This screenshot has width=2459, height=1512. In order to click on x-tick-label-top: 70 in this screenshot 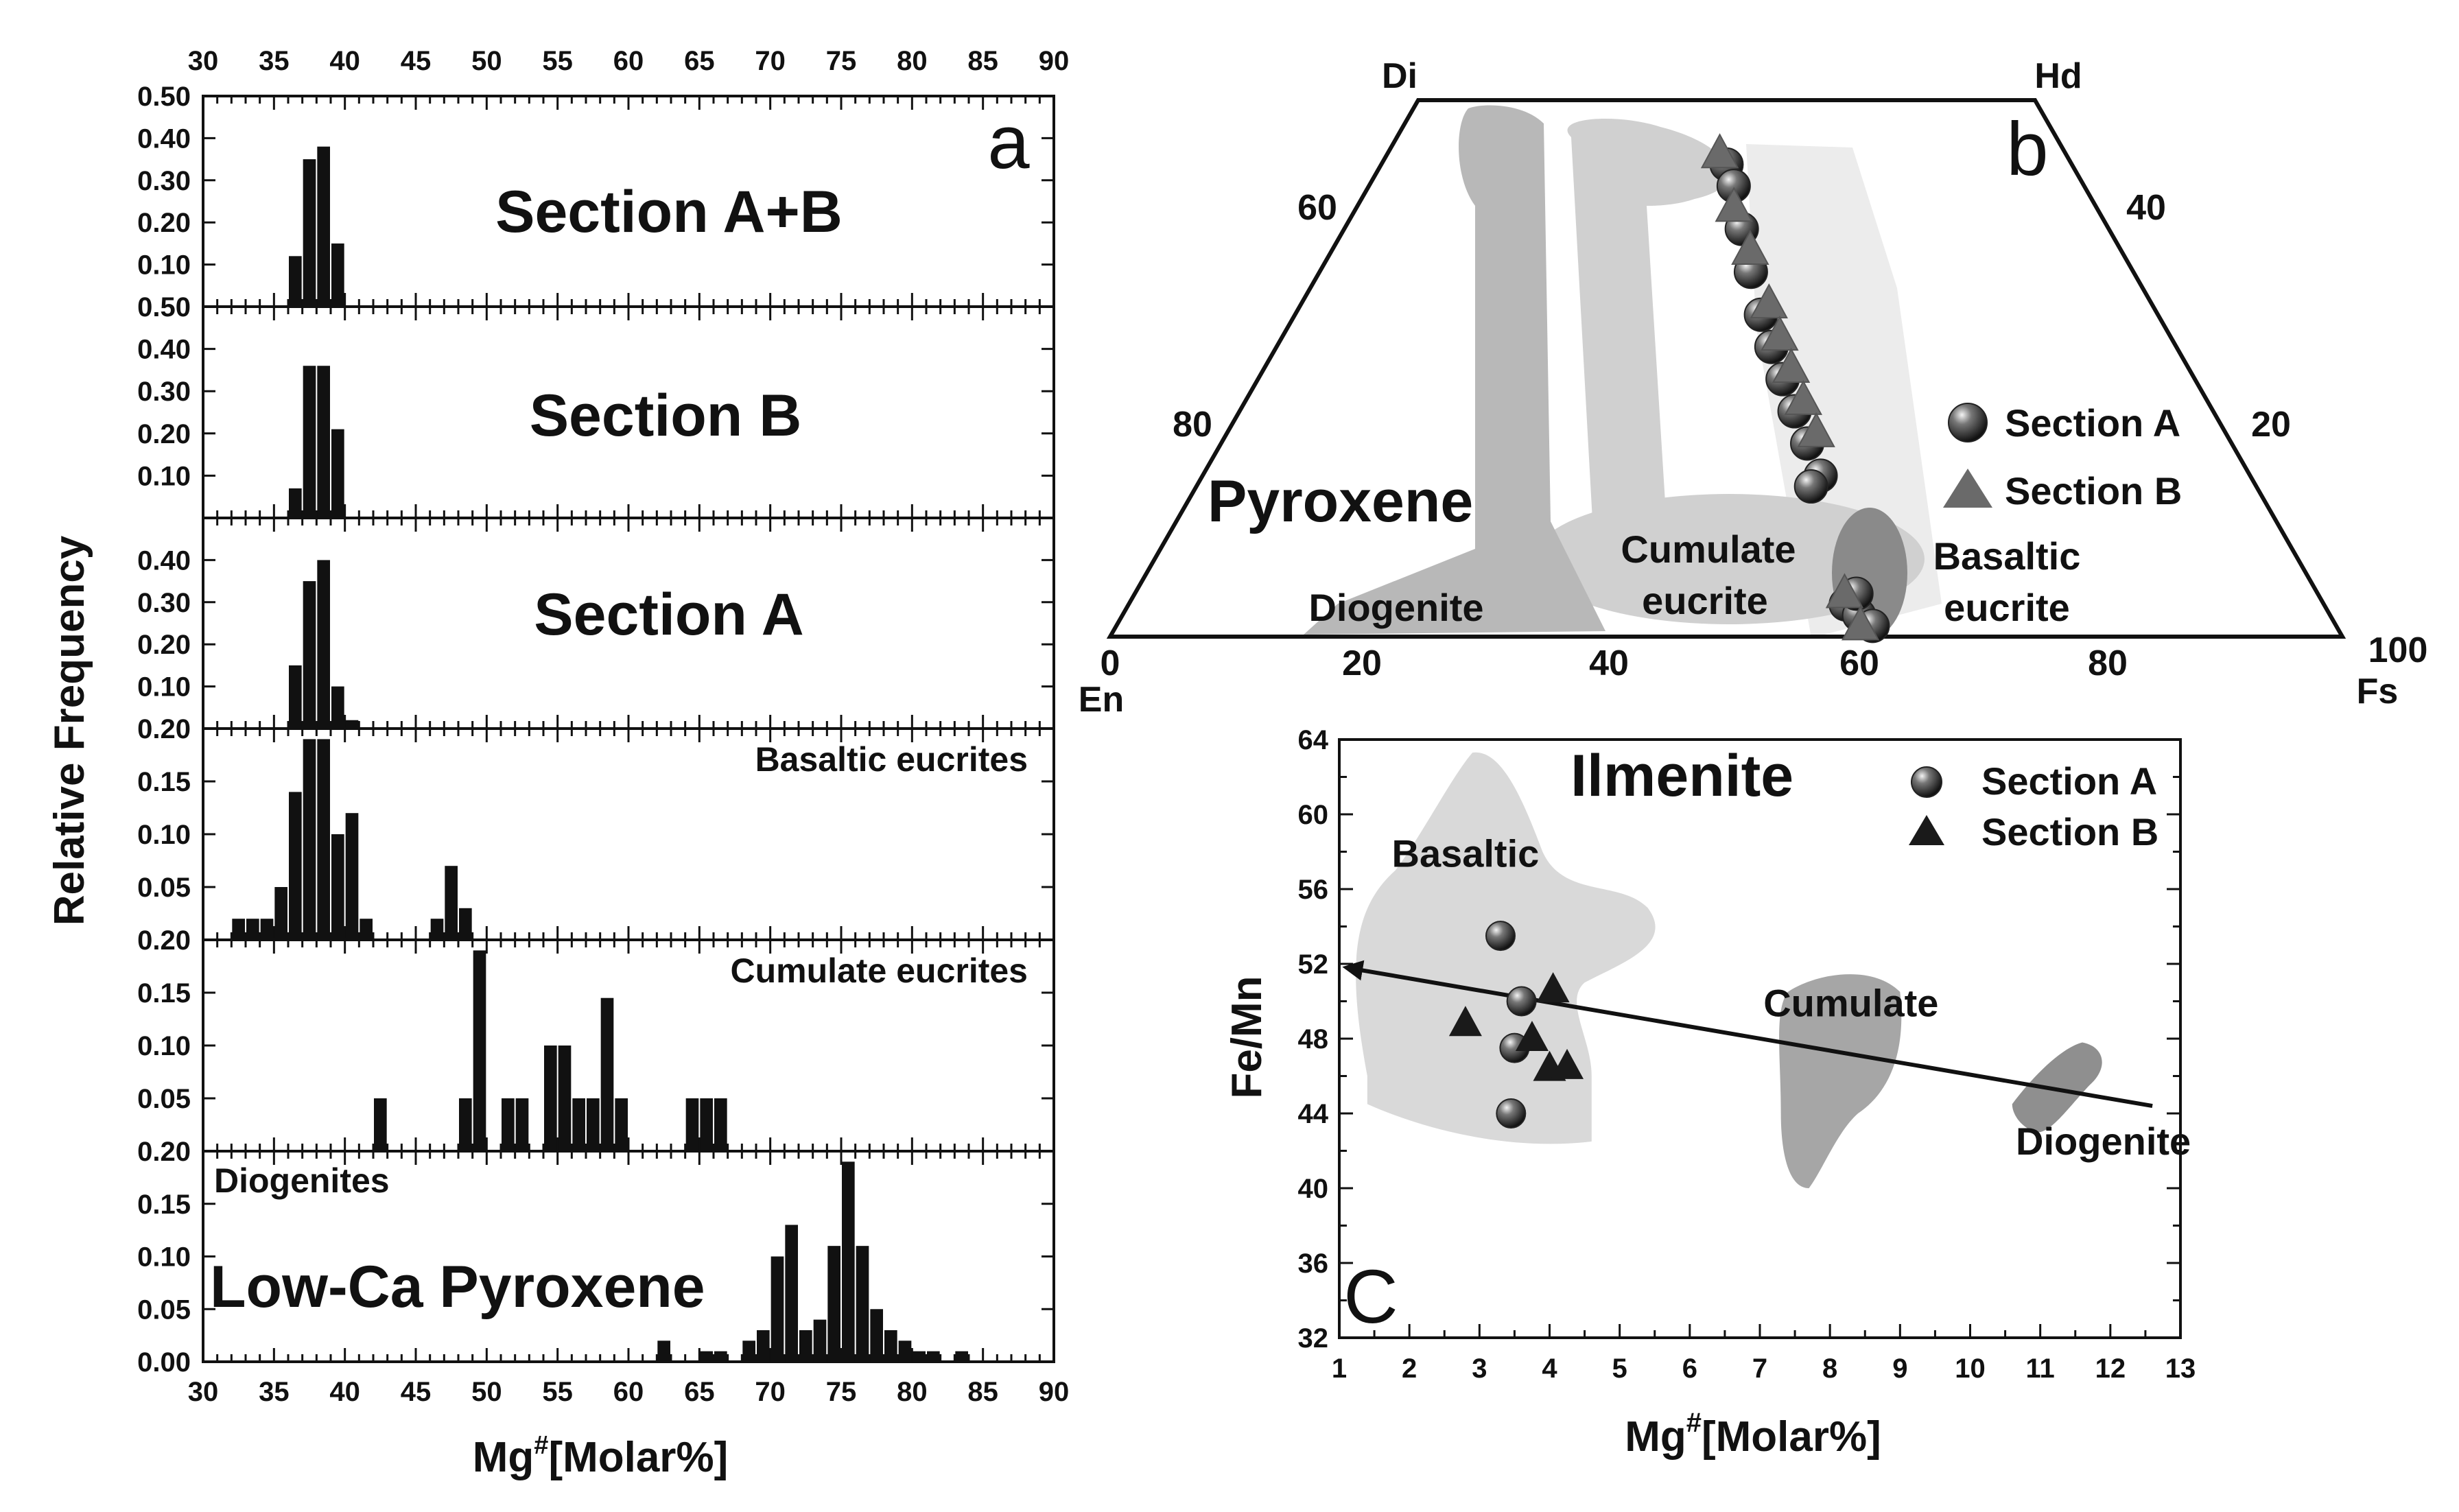, I will do `click(770, 61)`.